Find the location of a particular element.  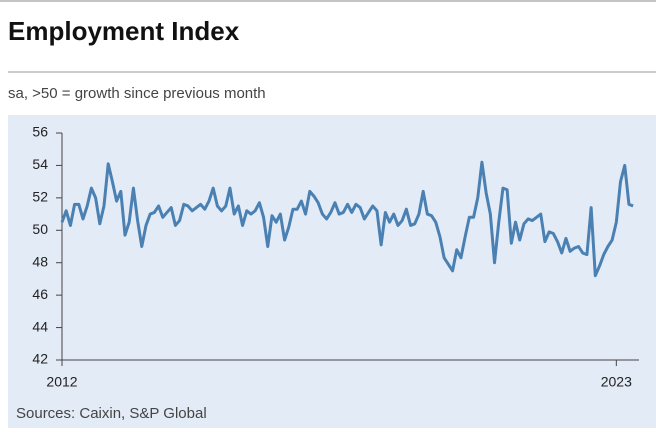

source: Sources: Caixin, S&P Global is located at coordinates (111, 413).